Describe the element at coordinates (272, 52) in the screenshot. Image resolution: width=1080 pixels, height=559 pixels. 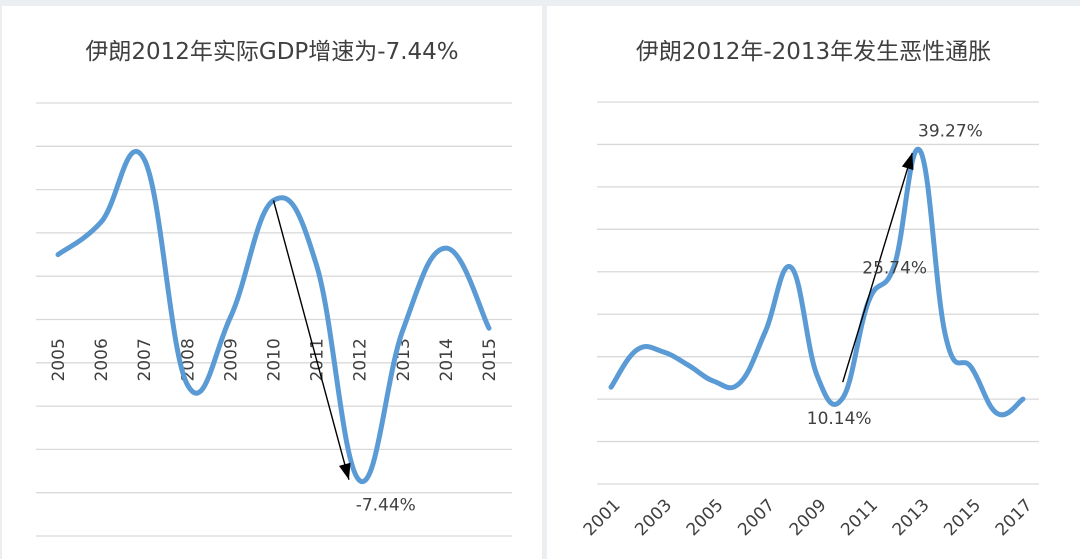
I see `gdp-chart-title: 伊朗2012年实际GDP增速为-7.44%` at that location.